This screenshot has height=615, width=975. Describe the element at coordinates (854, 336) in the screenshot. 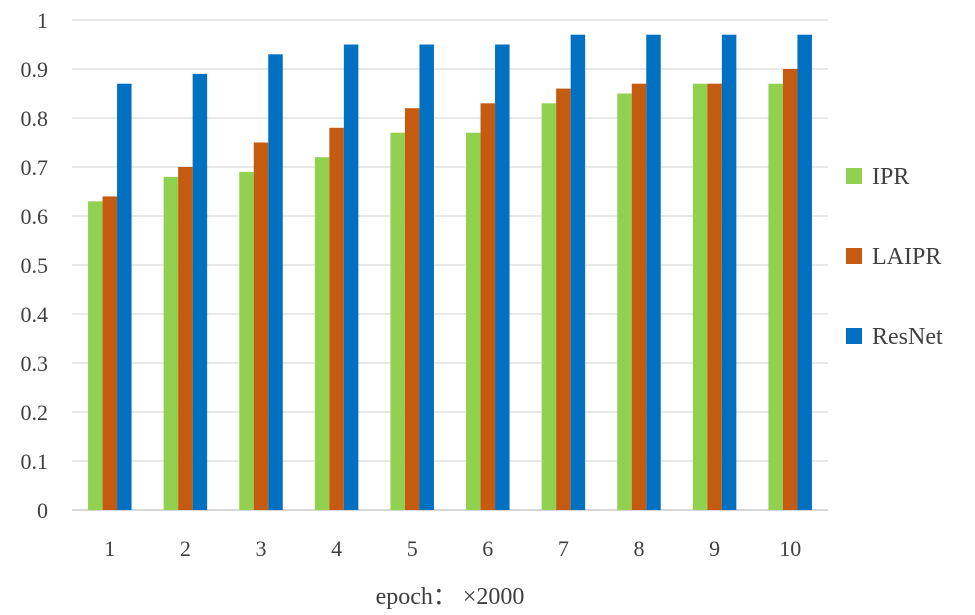

I see `legend-swatch-resnet` at that location.